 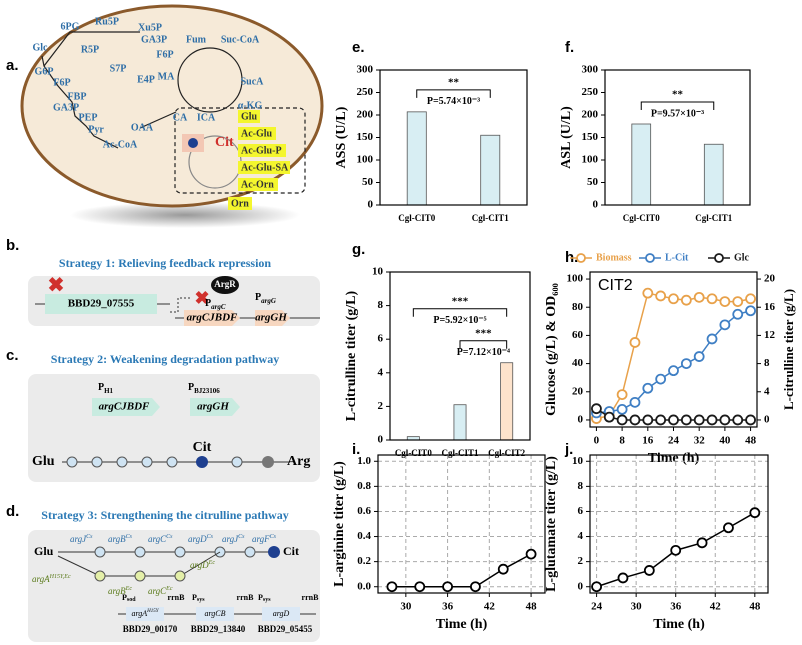 What do you see at coordinates (725, 441) in the screenshot?
I see `x-tick-label: 40` at bounding box center [725, 441].